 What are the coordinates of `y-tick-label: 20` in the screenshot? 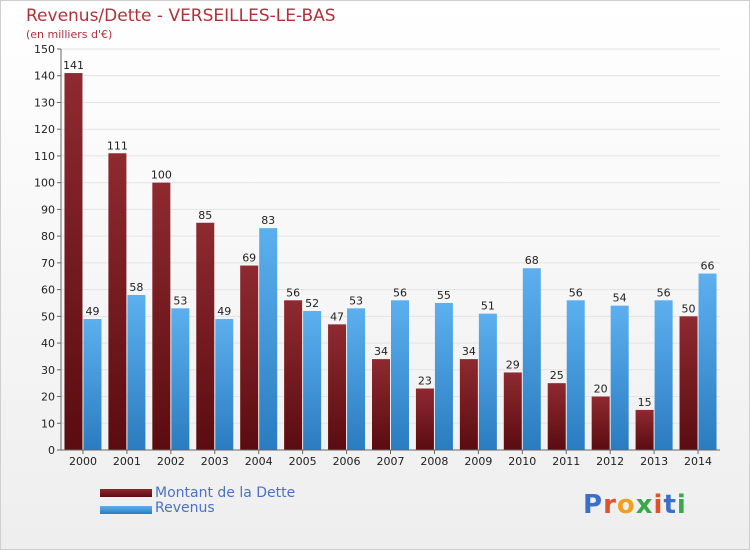 It's located at (48, 397).